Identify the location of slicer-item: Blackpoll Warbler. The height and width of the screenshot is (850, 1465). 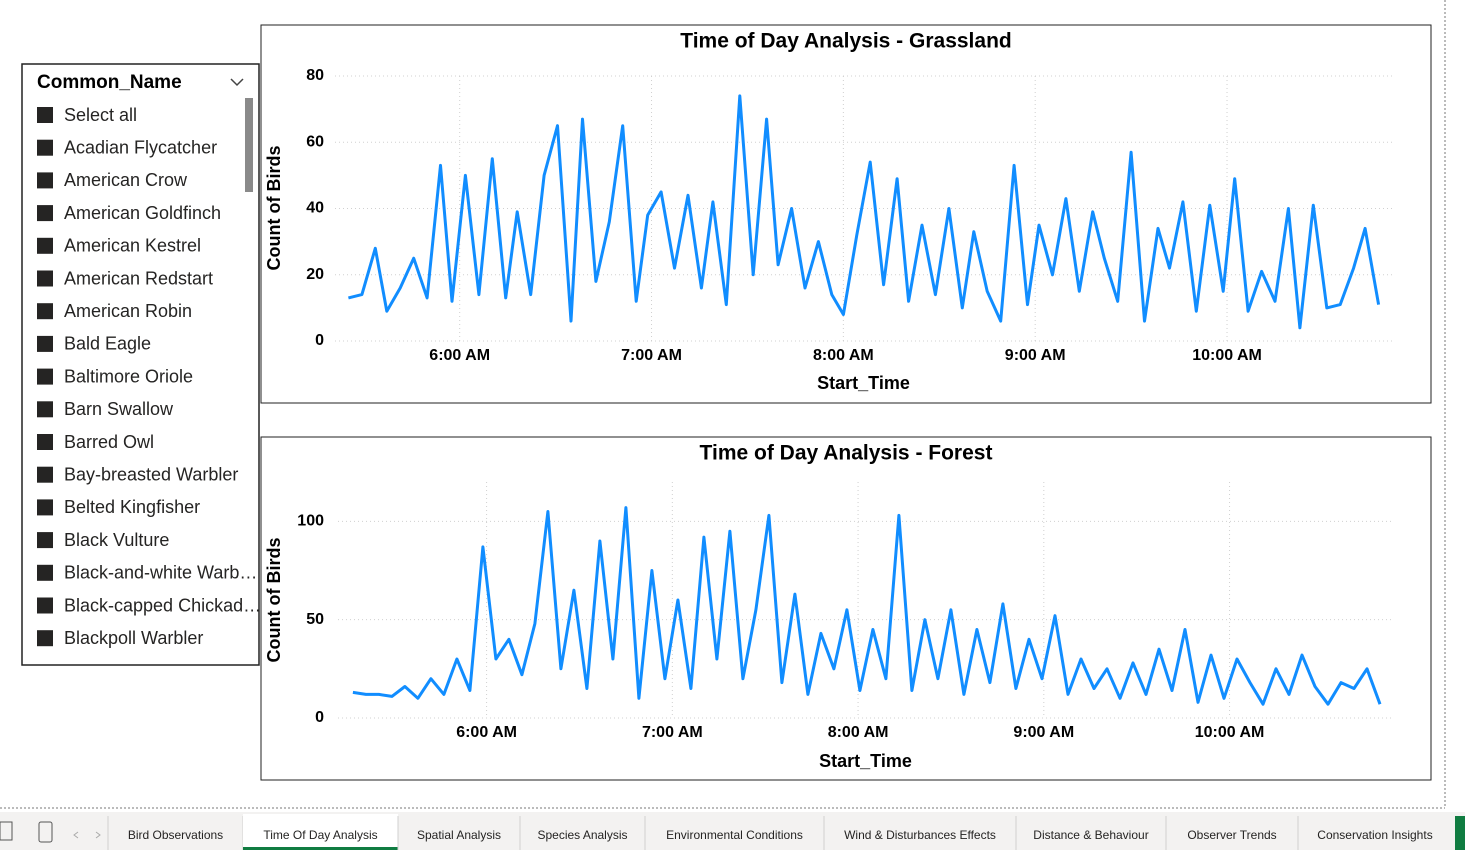
(133, 638).